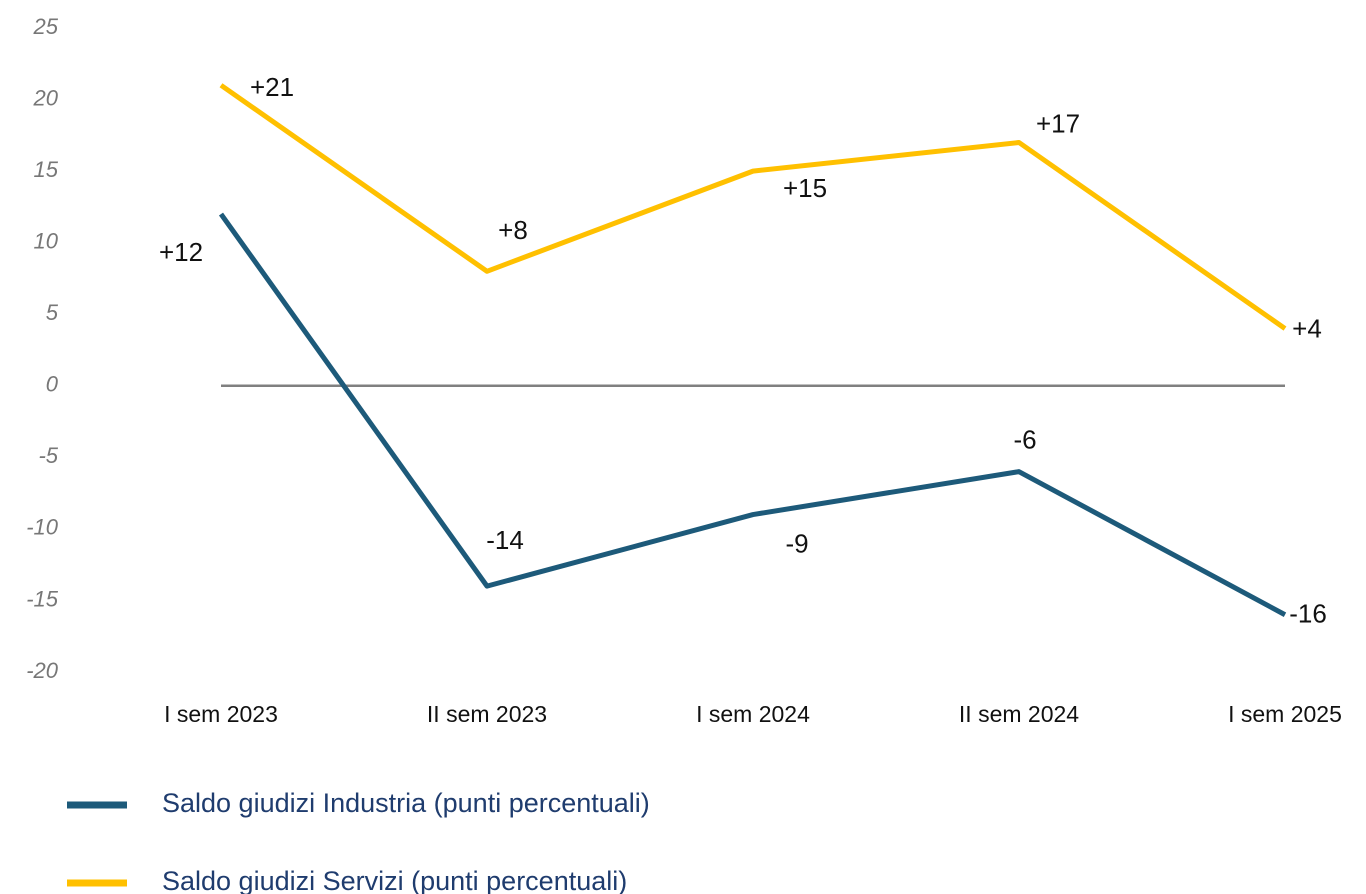  I want to click on y-tick-label: -10, so click(42, 527).